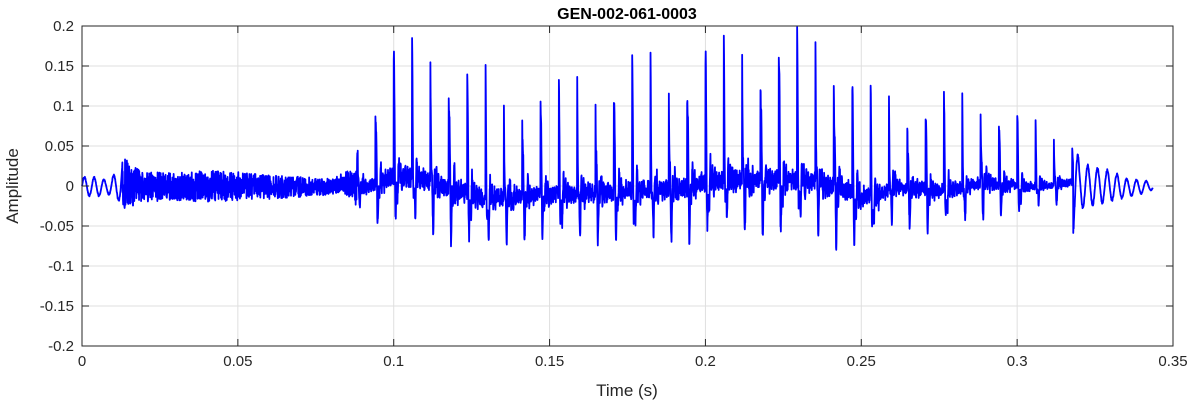 The height and width of the screenshot is (404, 1193). What do you see at coordinates (61, 346) in the screenshot?
I see `y-tick-label: -0.2` at bounding box center [61, 346].